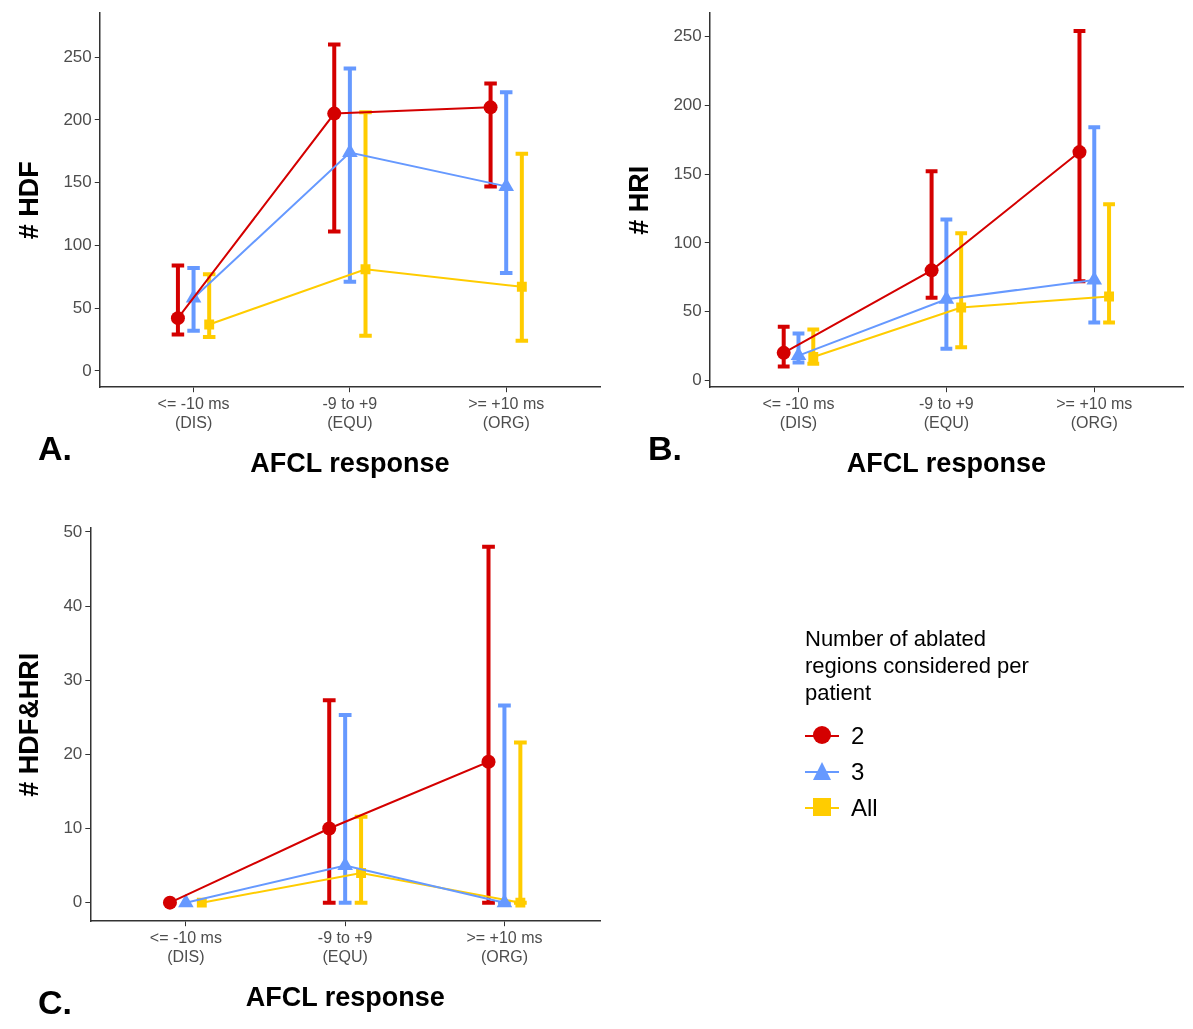 The width and height of the screenshot is (1193, 1029). Describe the element at coordinates (858, 772) in the screenshot. I see `legend-label: 3` at that location.